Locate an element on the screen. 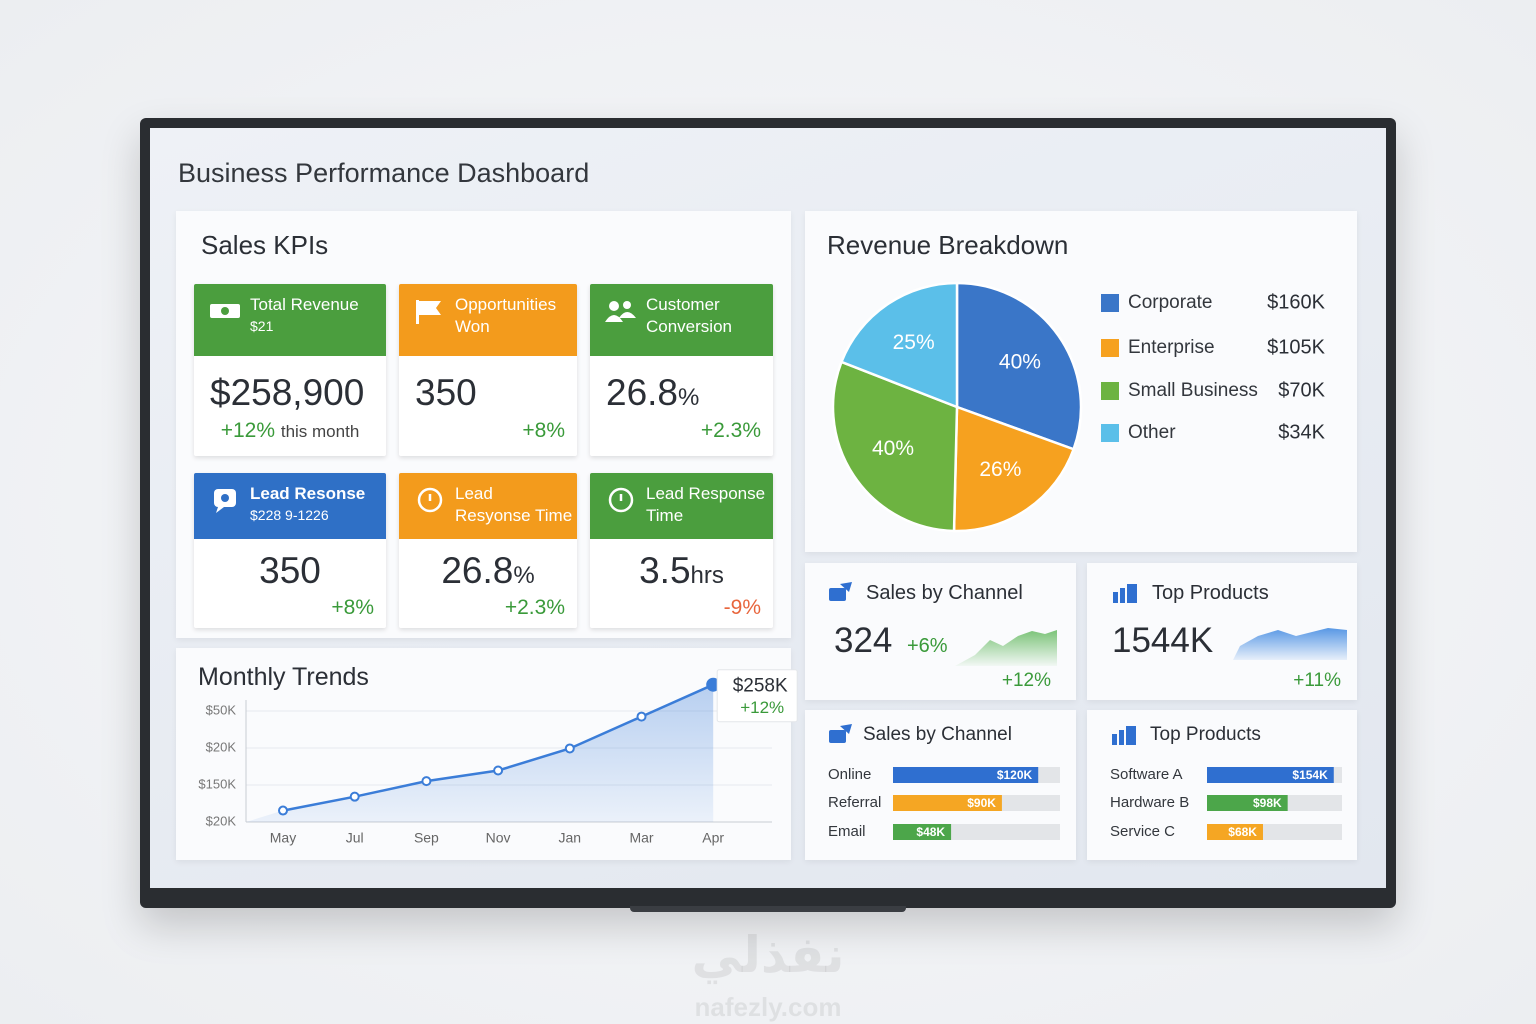 The width and height of the screenshot is (1536, 1024). kpi-change: +12% this month is located at coordinates (290, 431).